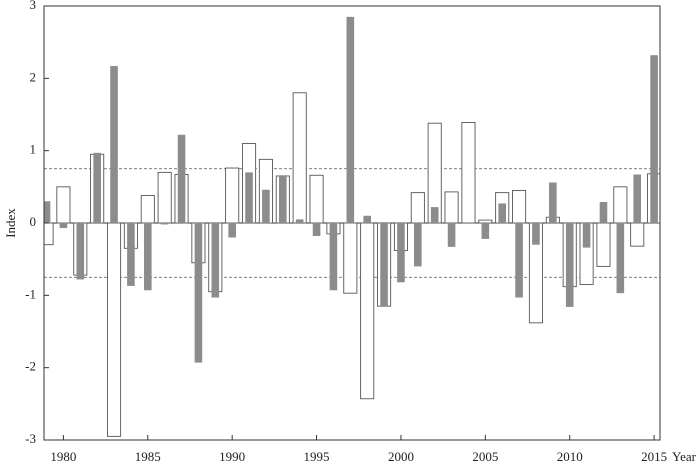 This screenshot has width=700, height=467. Describe the element at coordinates (33, 76) in the screenshot. I see `y-tick-label: 2` at that location.